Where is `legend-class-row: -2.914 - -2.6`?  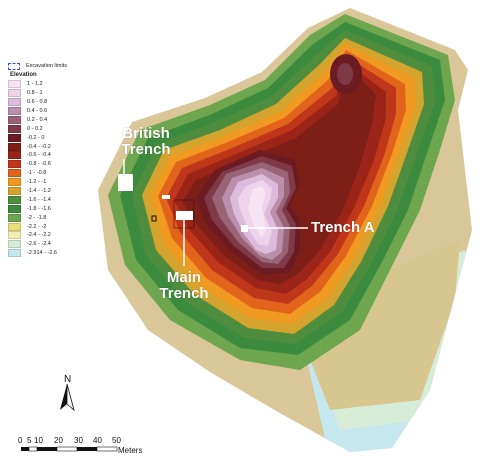 legend-class-row: -2.914 - -2.6 is located at coordinates (58, 253).